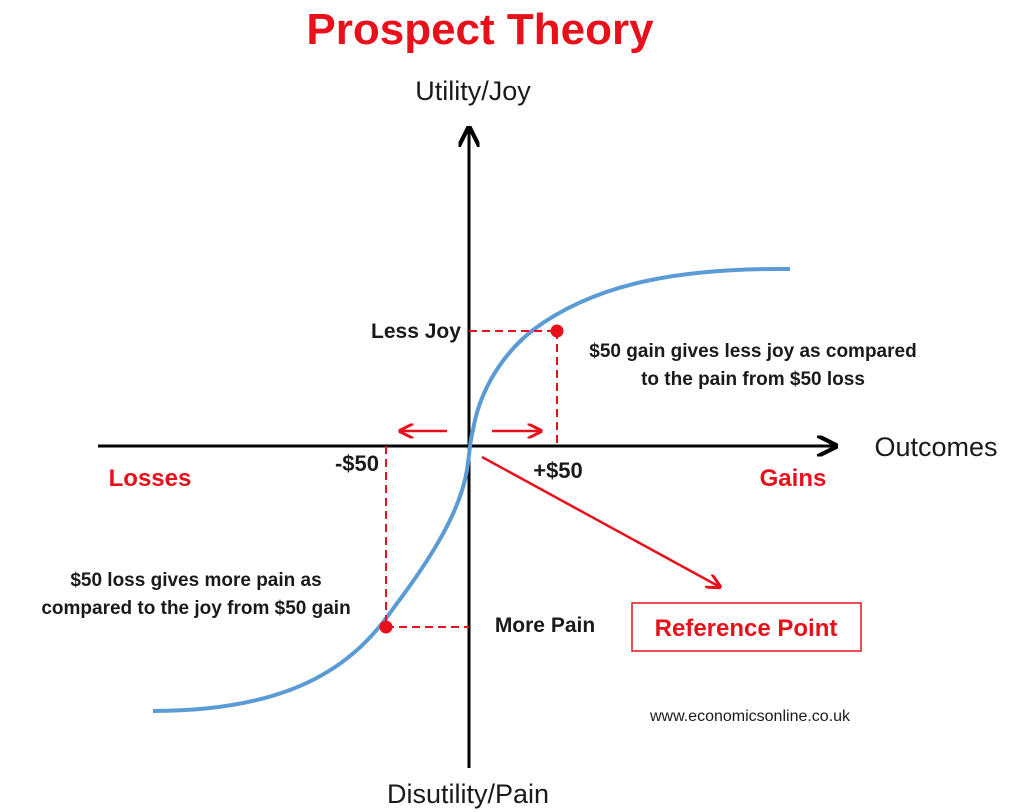  Describe the element at coordinates (195, 580) in the screenshot. I see `loss-note-line-1: $50 loss gives more pain as` at that location.